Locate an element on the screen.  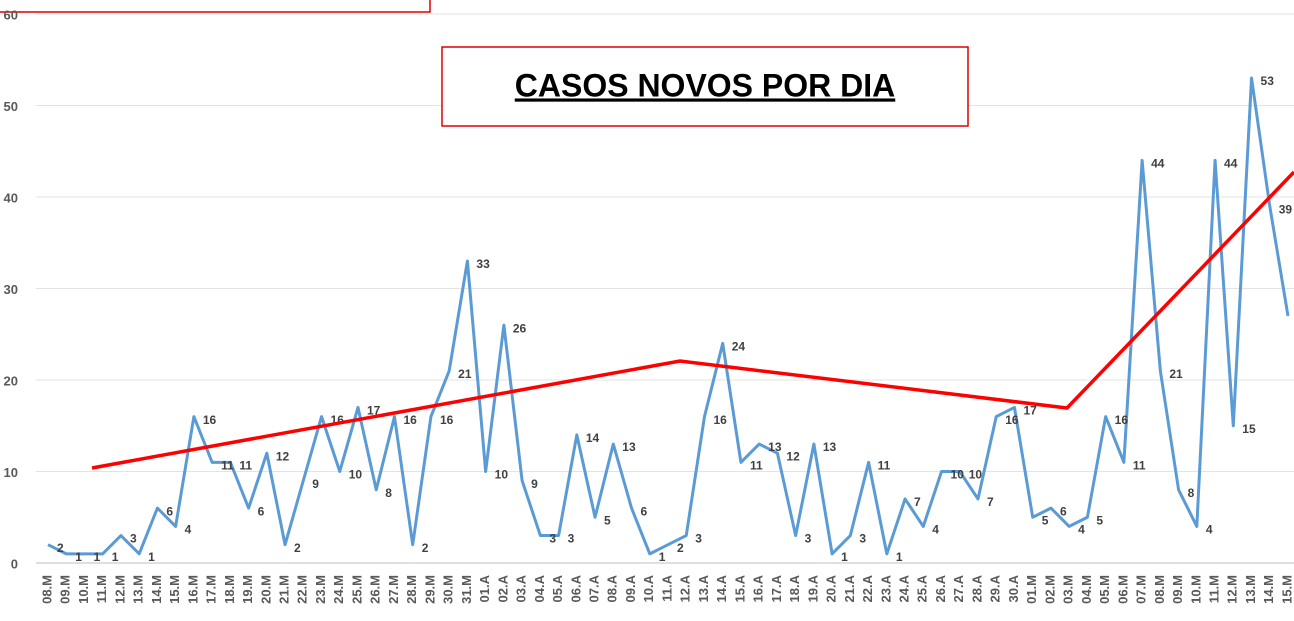
x-tick-label: 07.M is located at coordinates (1141, 589).